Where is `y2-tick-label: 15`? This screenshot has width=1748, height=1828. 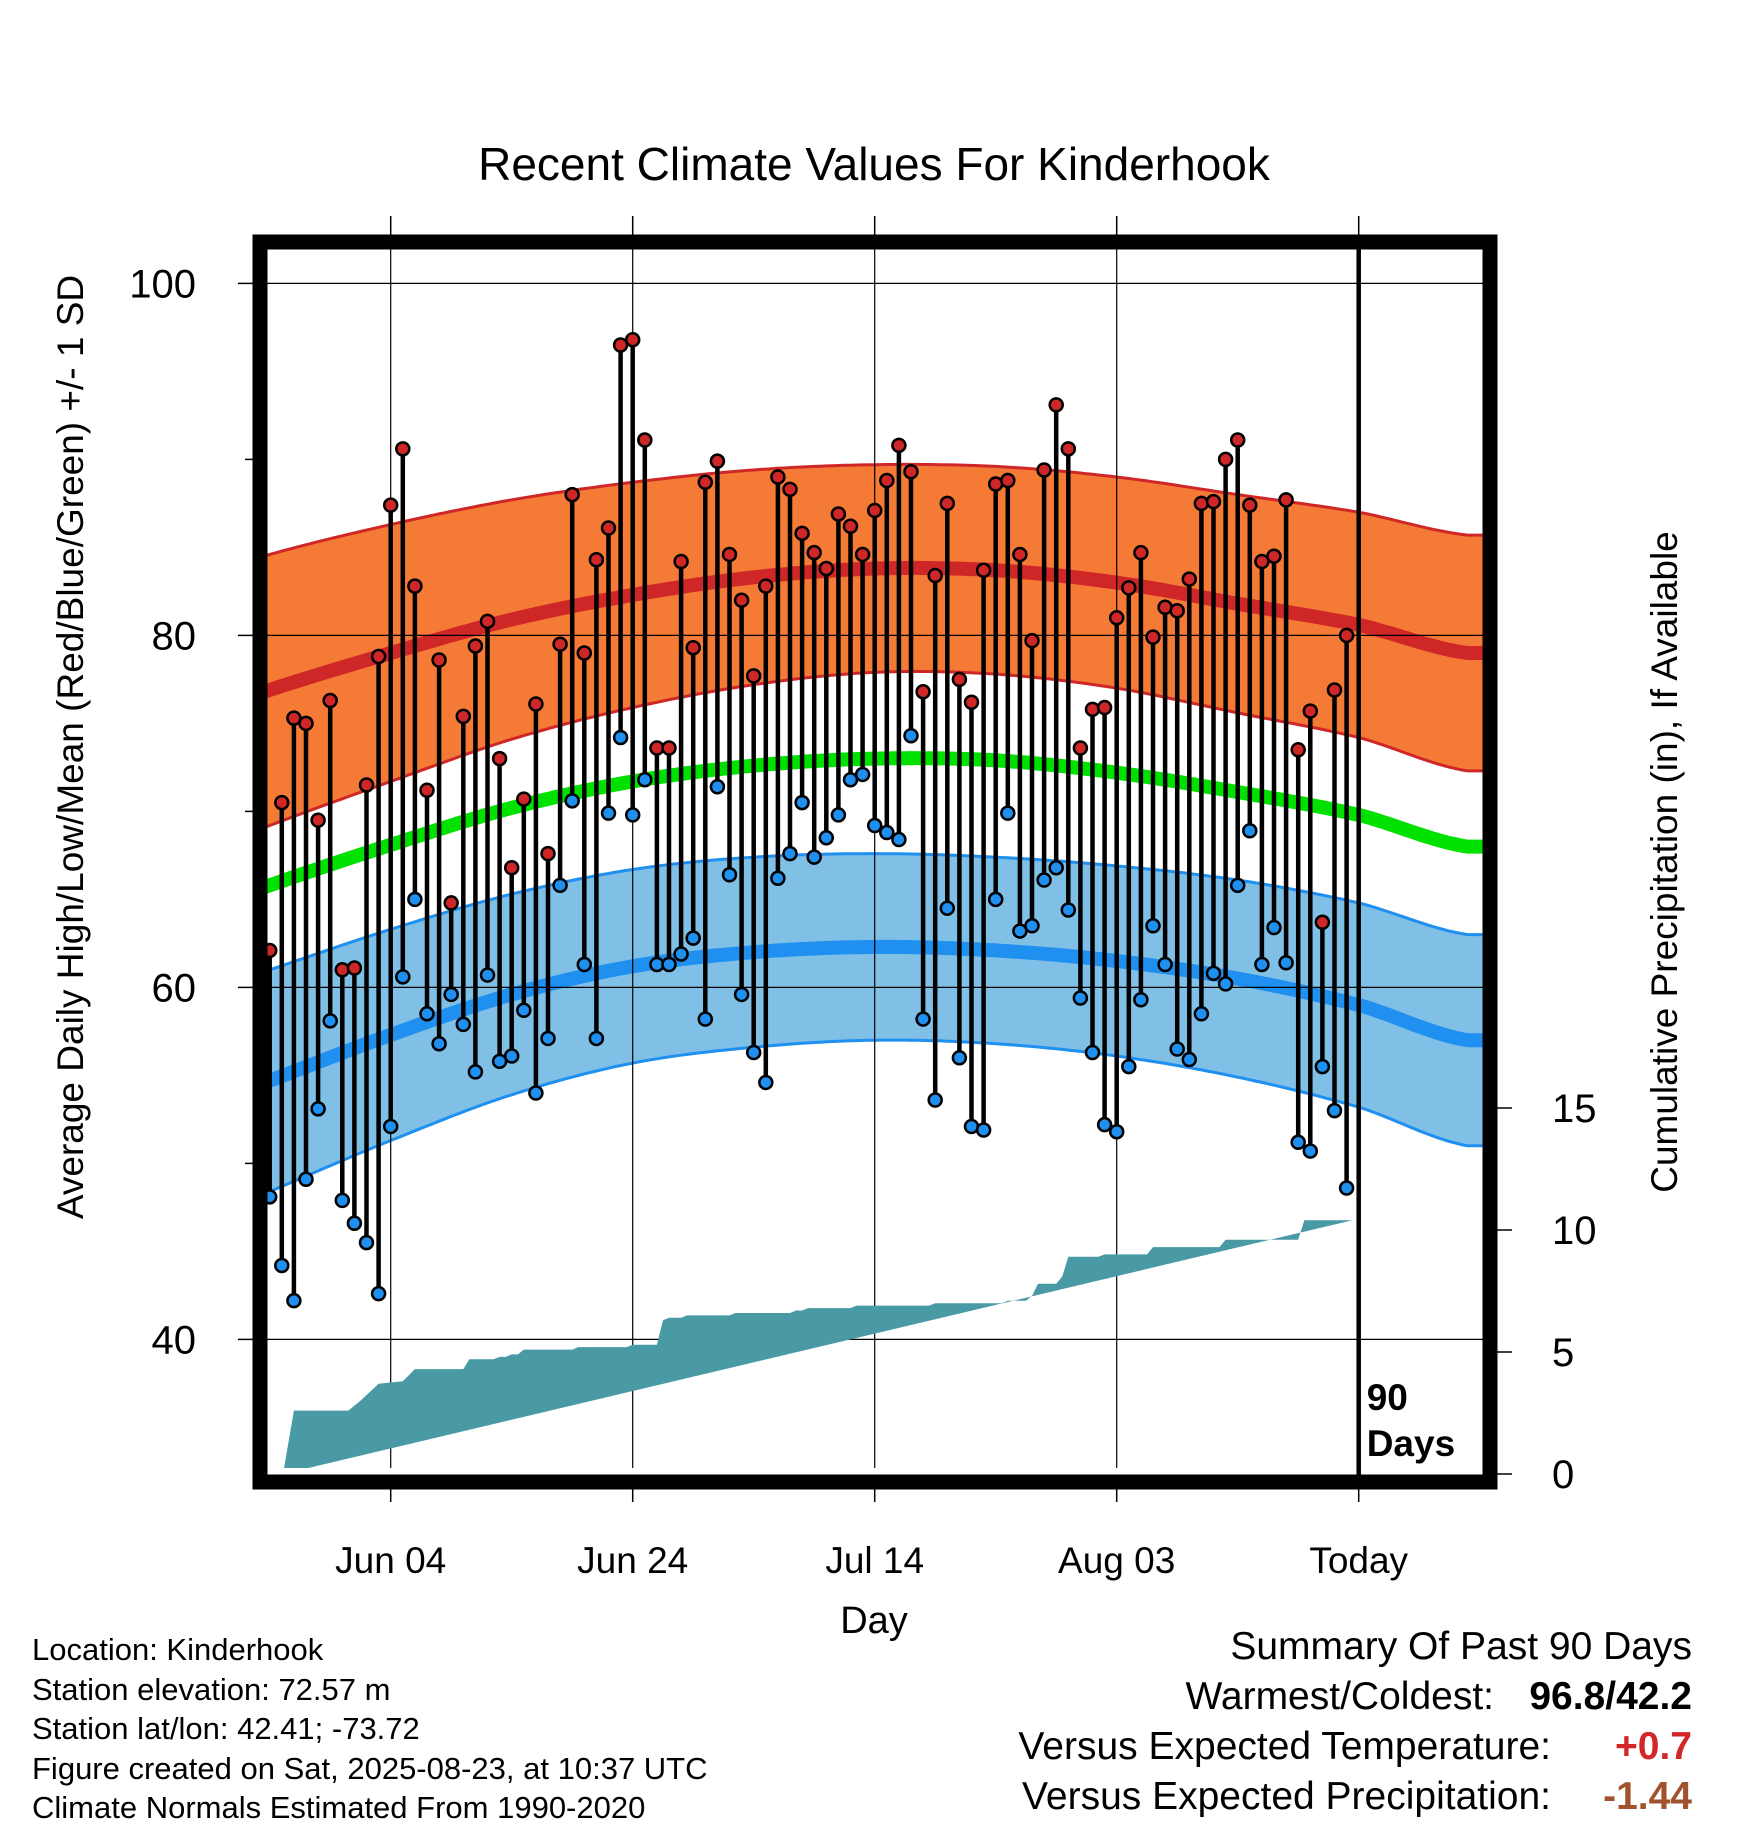 y2-tick-label: 15 is located at coordinates (1574, 1109).